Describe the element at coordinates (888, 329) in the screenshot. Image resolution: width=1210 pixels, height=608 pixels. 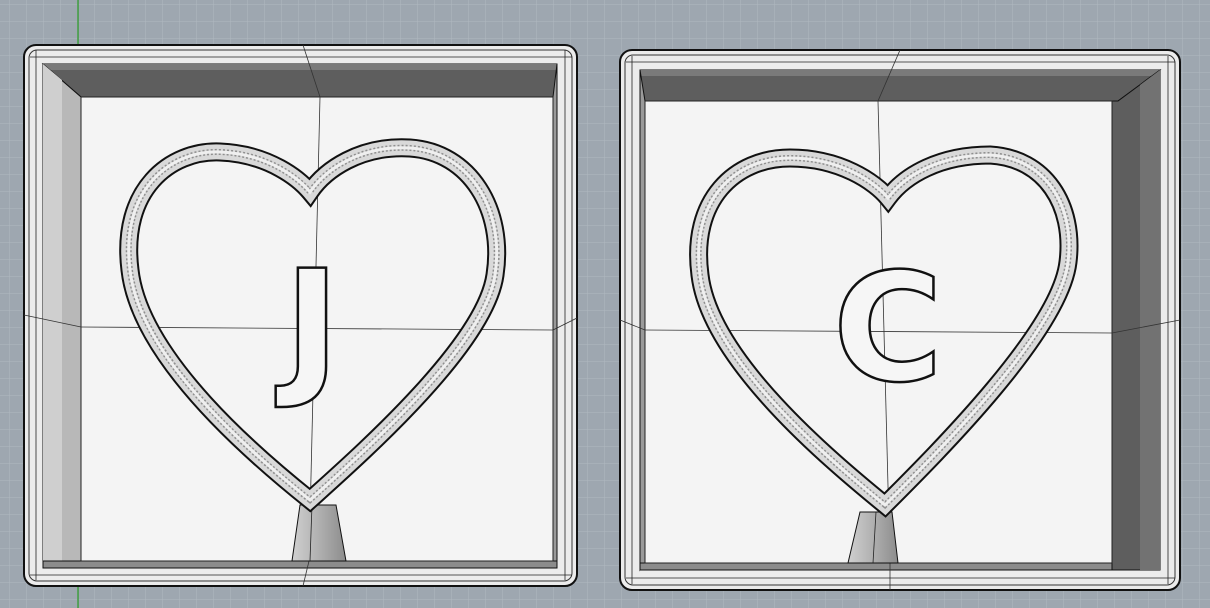
I see `letter-c: C` at that location.